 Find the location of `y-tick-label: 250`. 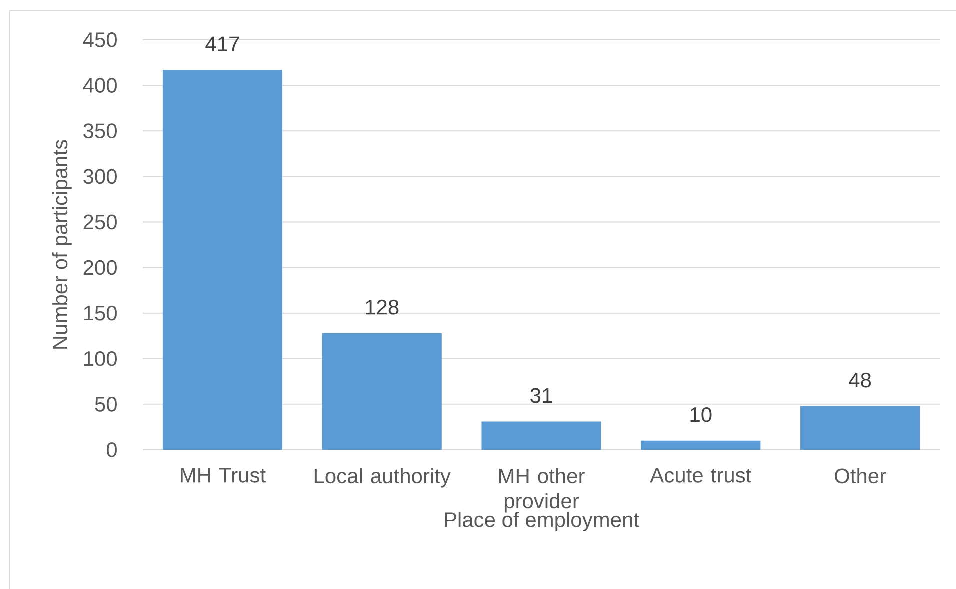

y-tick-label: 250 is located at coordinates (100, 222).